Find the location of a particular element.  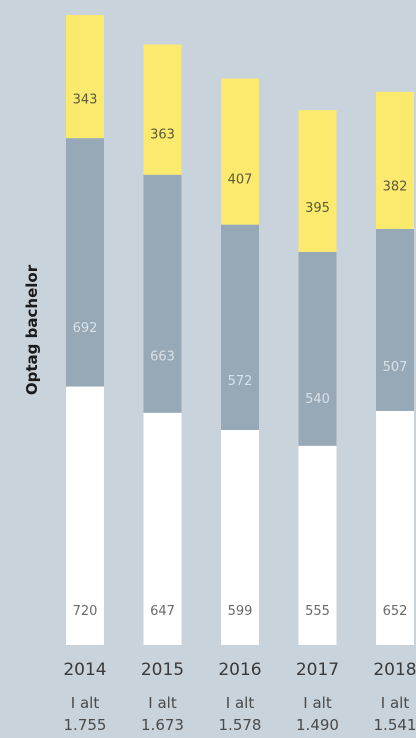

x-tick-label: 2016 is located at coordinates (239, 670).